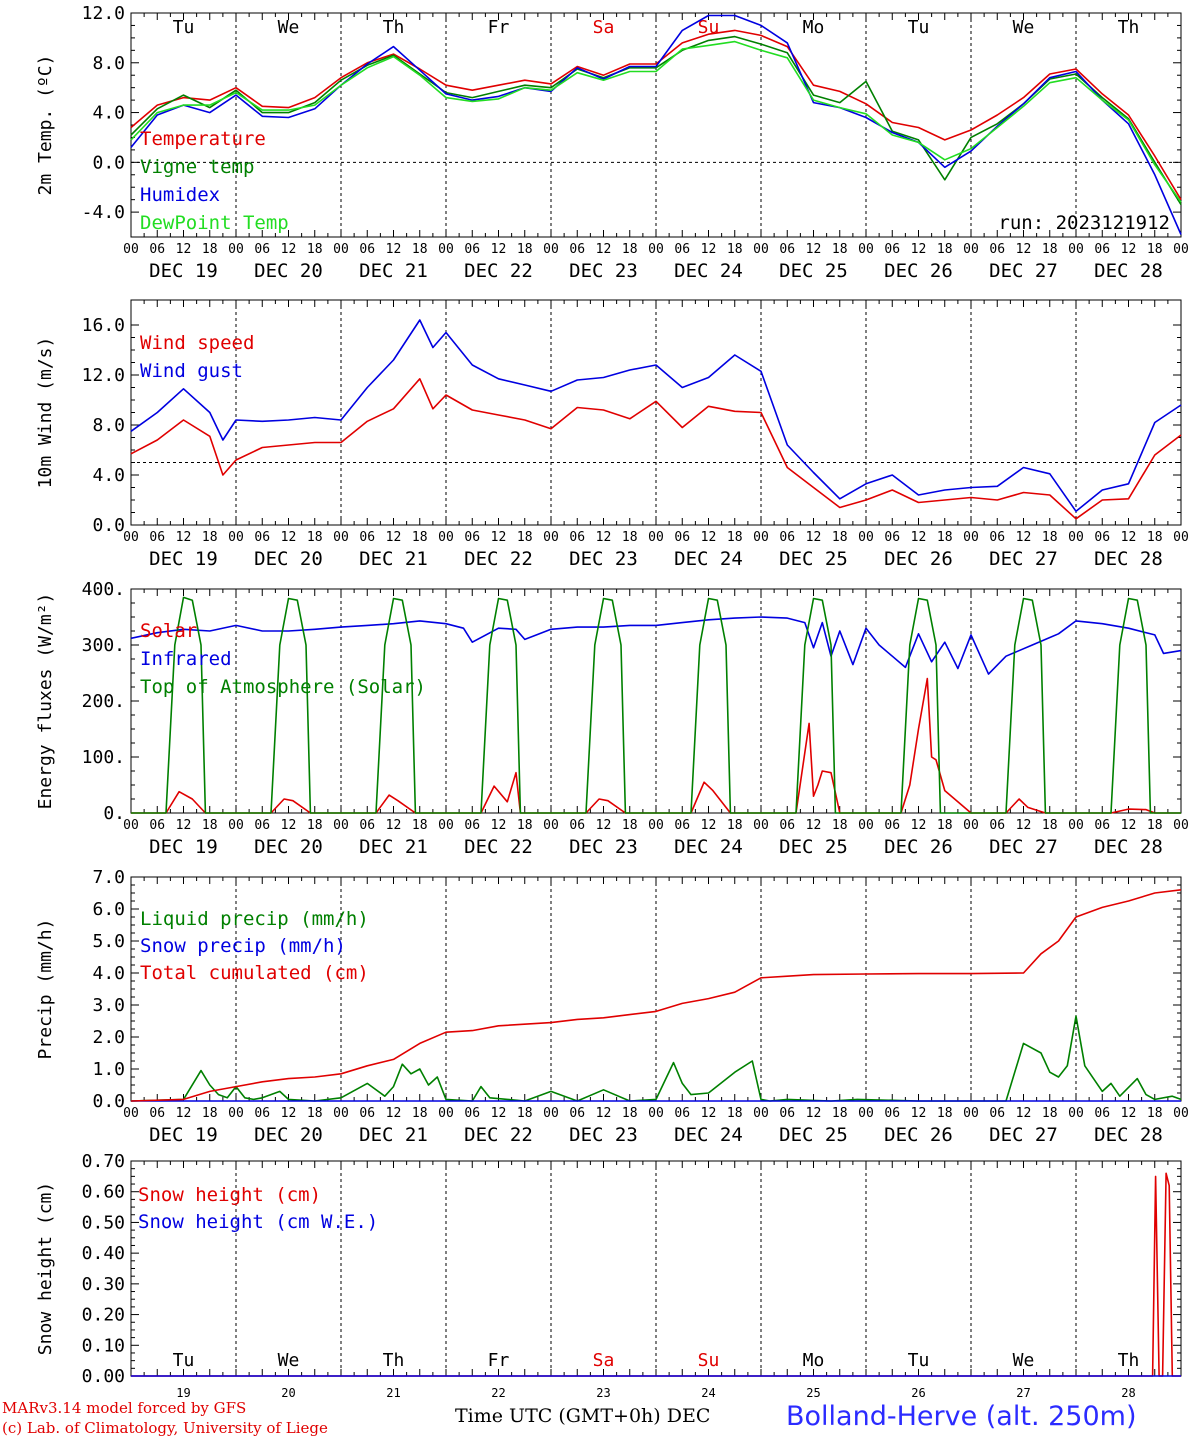 The width and height of the screenshot is (1194, 1440). What do you see at coordinates (919, 27) in the screenshot?
I see `weekday-label: Tu` at bounding box center [919, 27].